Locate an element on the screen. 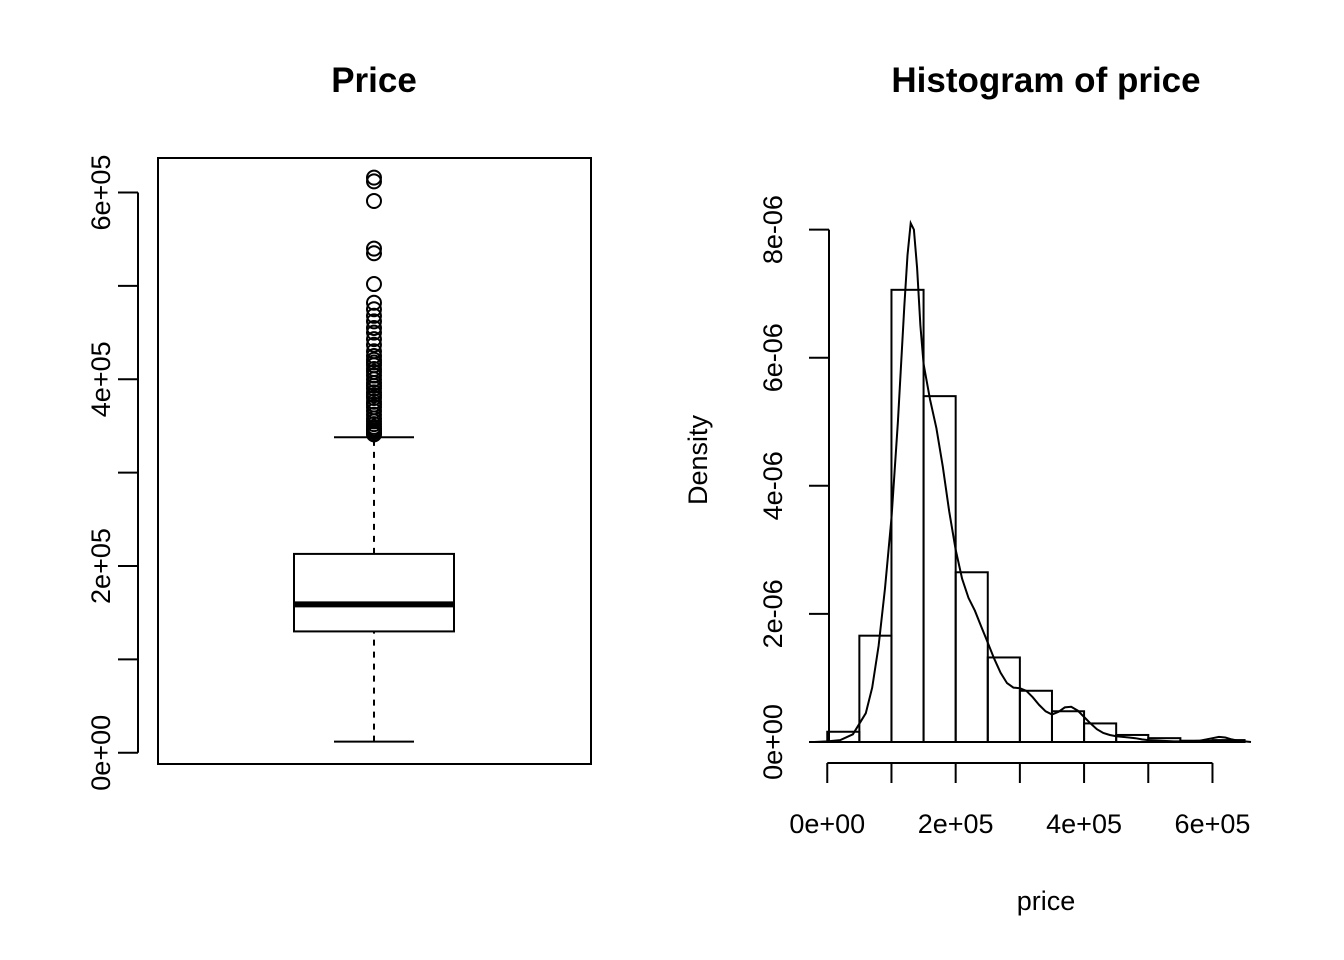 The width and height of the screenshot is (1344, 960). iqr-box is located at coordinates (374, 592).